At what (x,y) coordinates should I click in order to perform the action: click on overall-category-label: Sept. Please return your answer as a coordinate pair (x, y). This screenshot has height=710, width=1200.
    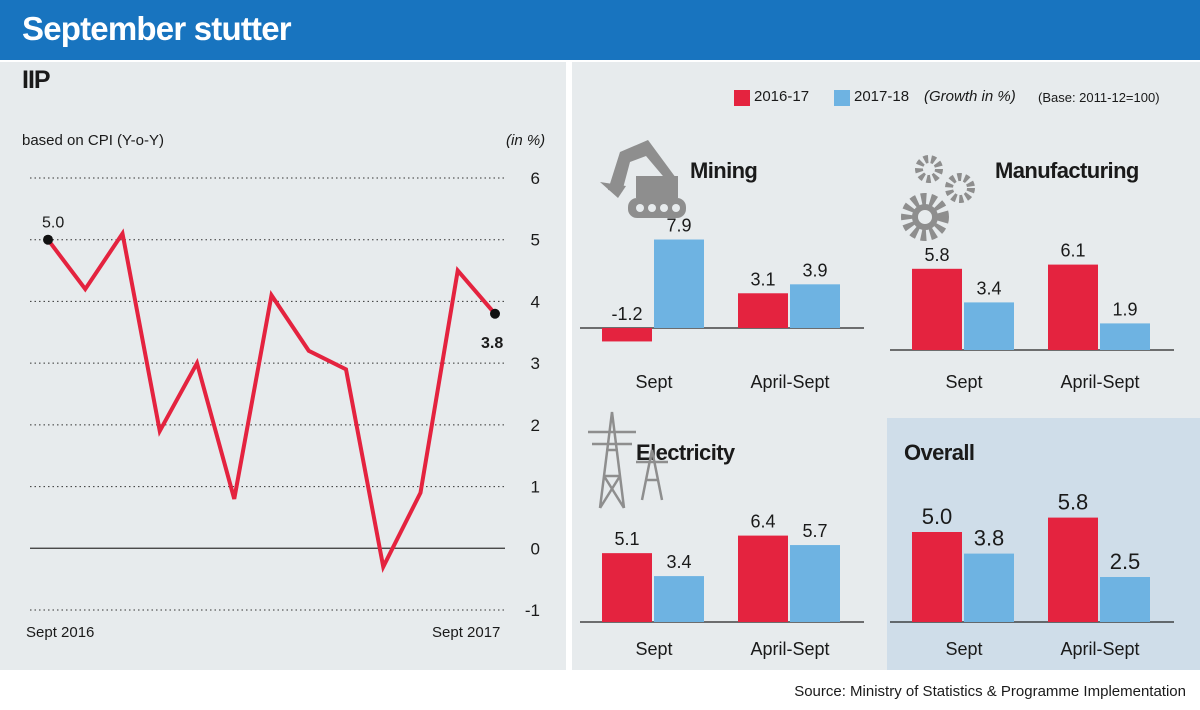
    Looking at the image, I should click on (963, 649).